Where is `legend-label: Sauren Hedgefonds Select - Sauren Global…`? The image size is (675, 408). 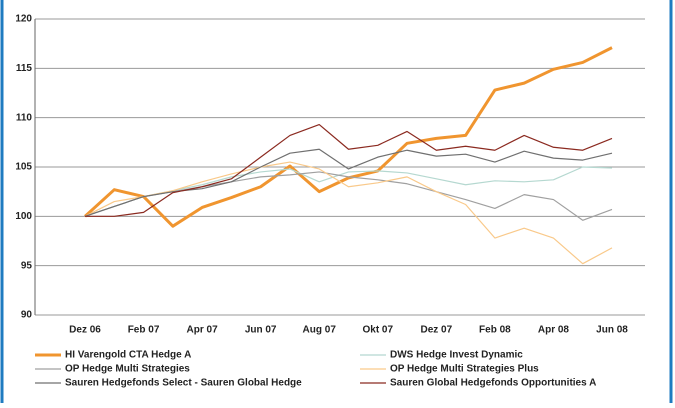
legend-label: Sauren Hedgefonds Select - Sauren Global… is located at coordinates (183, 383).